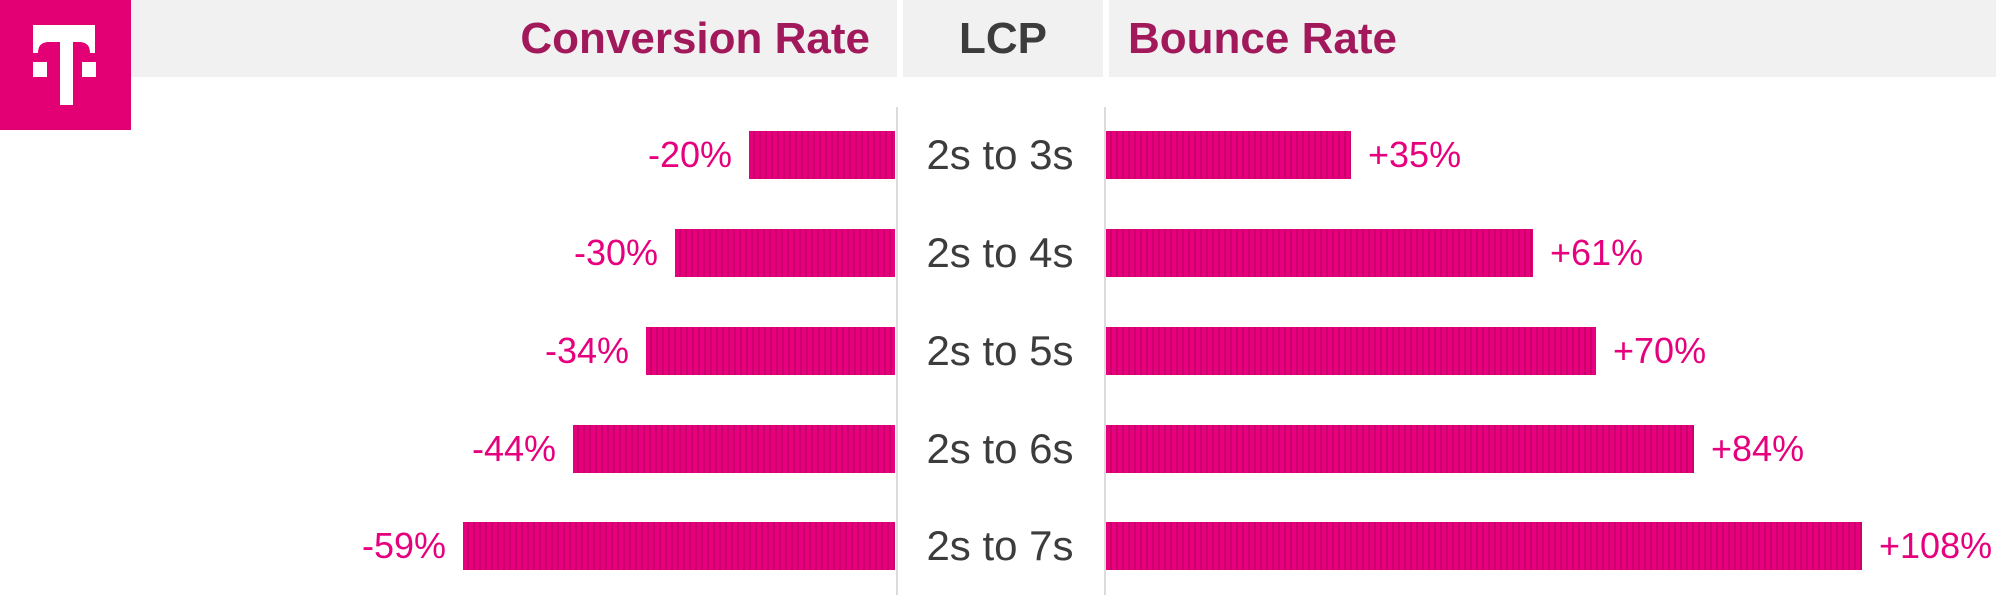 The width and height of the screenshot is (1999, 595). Describe the element at coordinates (1758, 448) in the screenshot. I see `bounce-rate-value-label: +84%` at that location.